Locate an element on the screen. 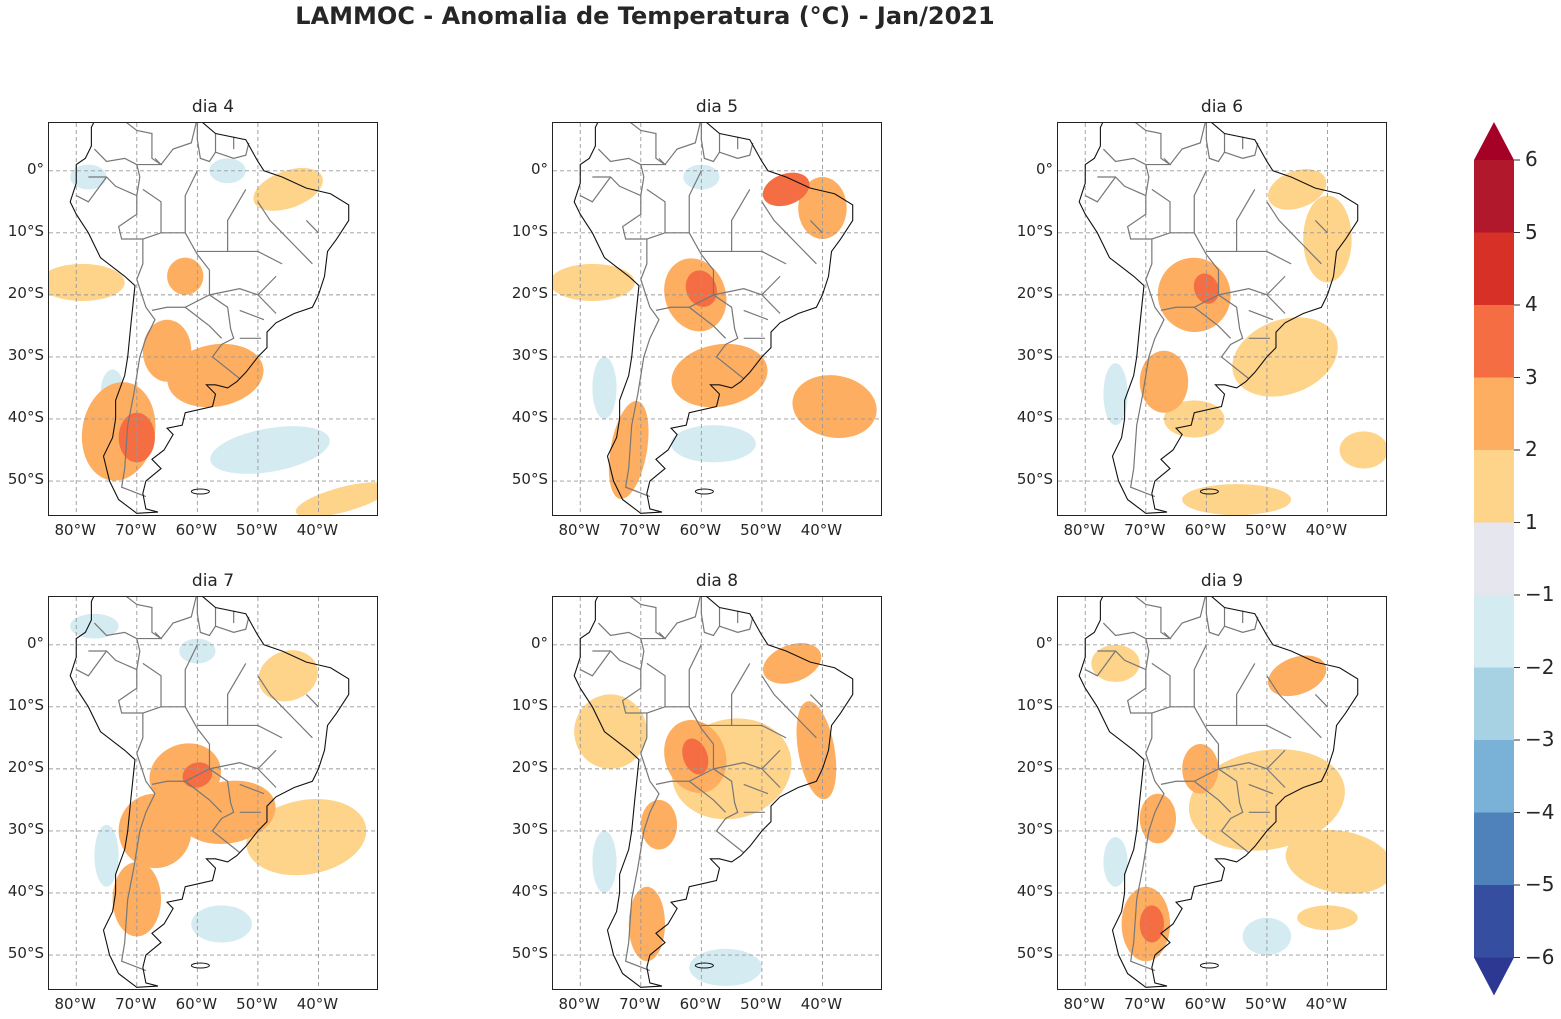  colorbar-tick-label: −1 is located at coordinates (1540, 594).